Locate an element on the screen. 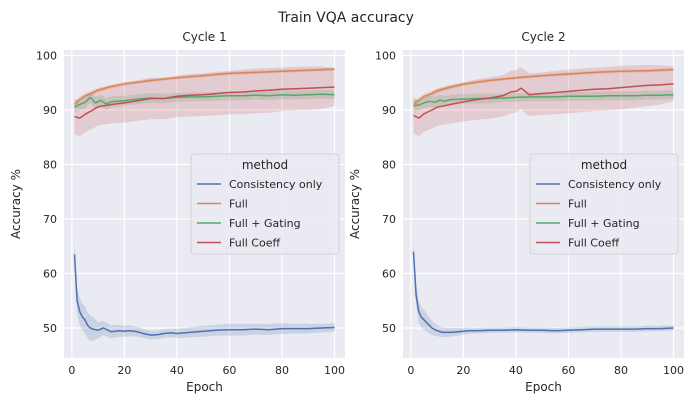 Image resolution: width=693 pixels, height=411 pixels. chart-title: Cycle 1 is located at coordinates (204, 37).